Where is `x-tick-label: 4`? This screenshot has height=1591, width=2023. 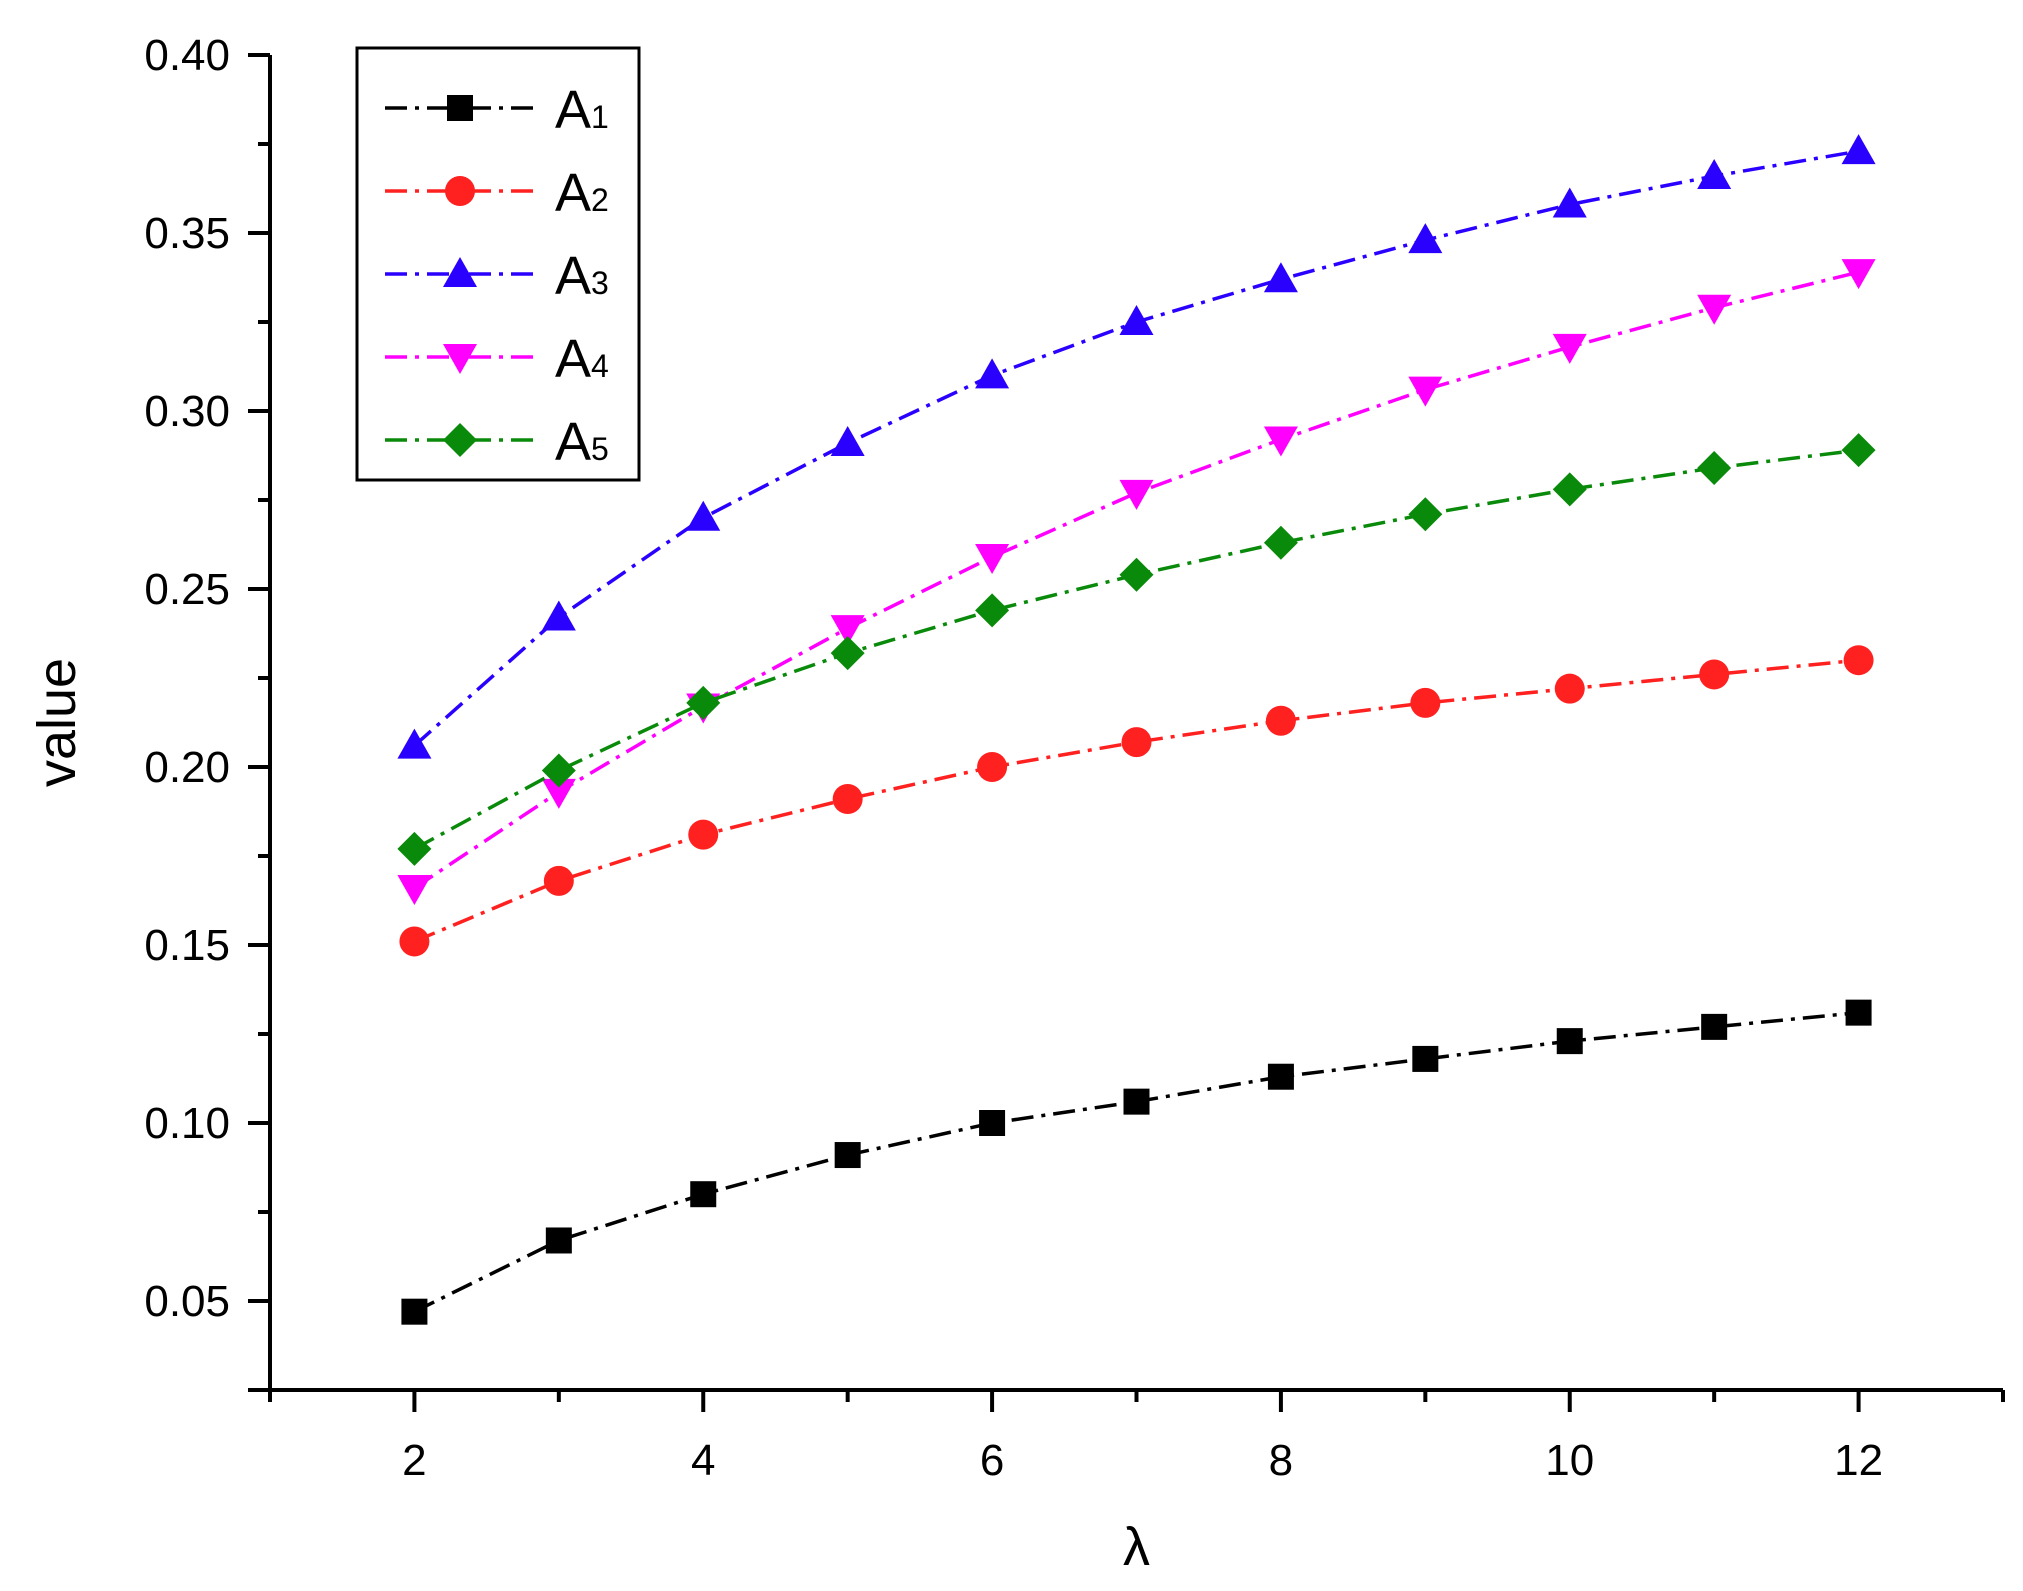 x-tick-label: 4 is located at coordinates (703, 1460).